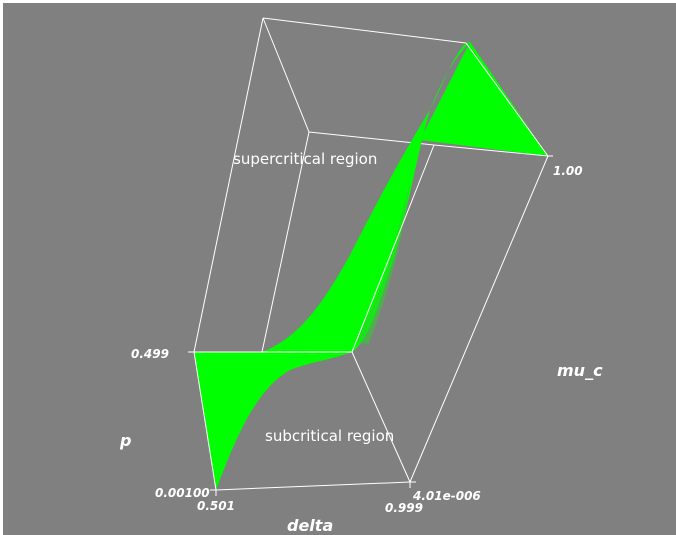  I want to click on delta-tick-max: 0.999, so click(404, 508).